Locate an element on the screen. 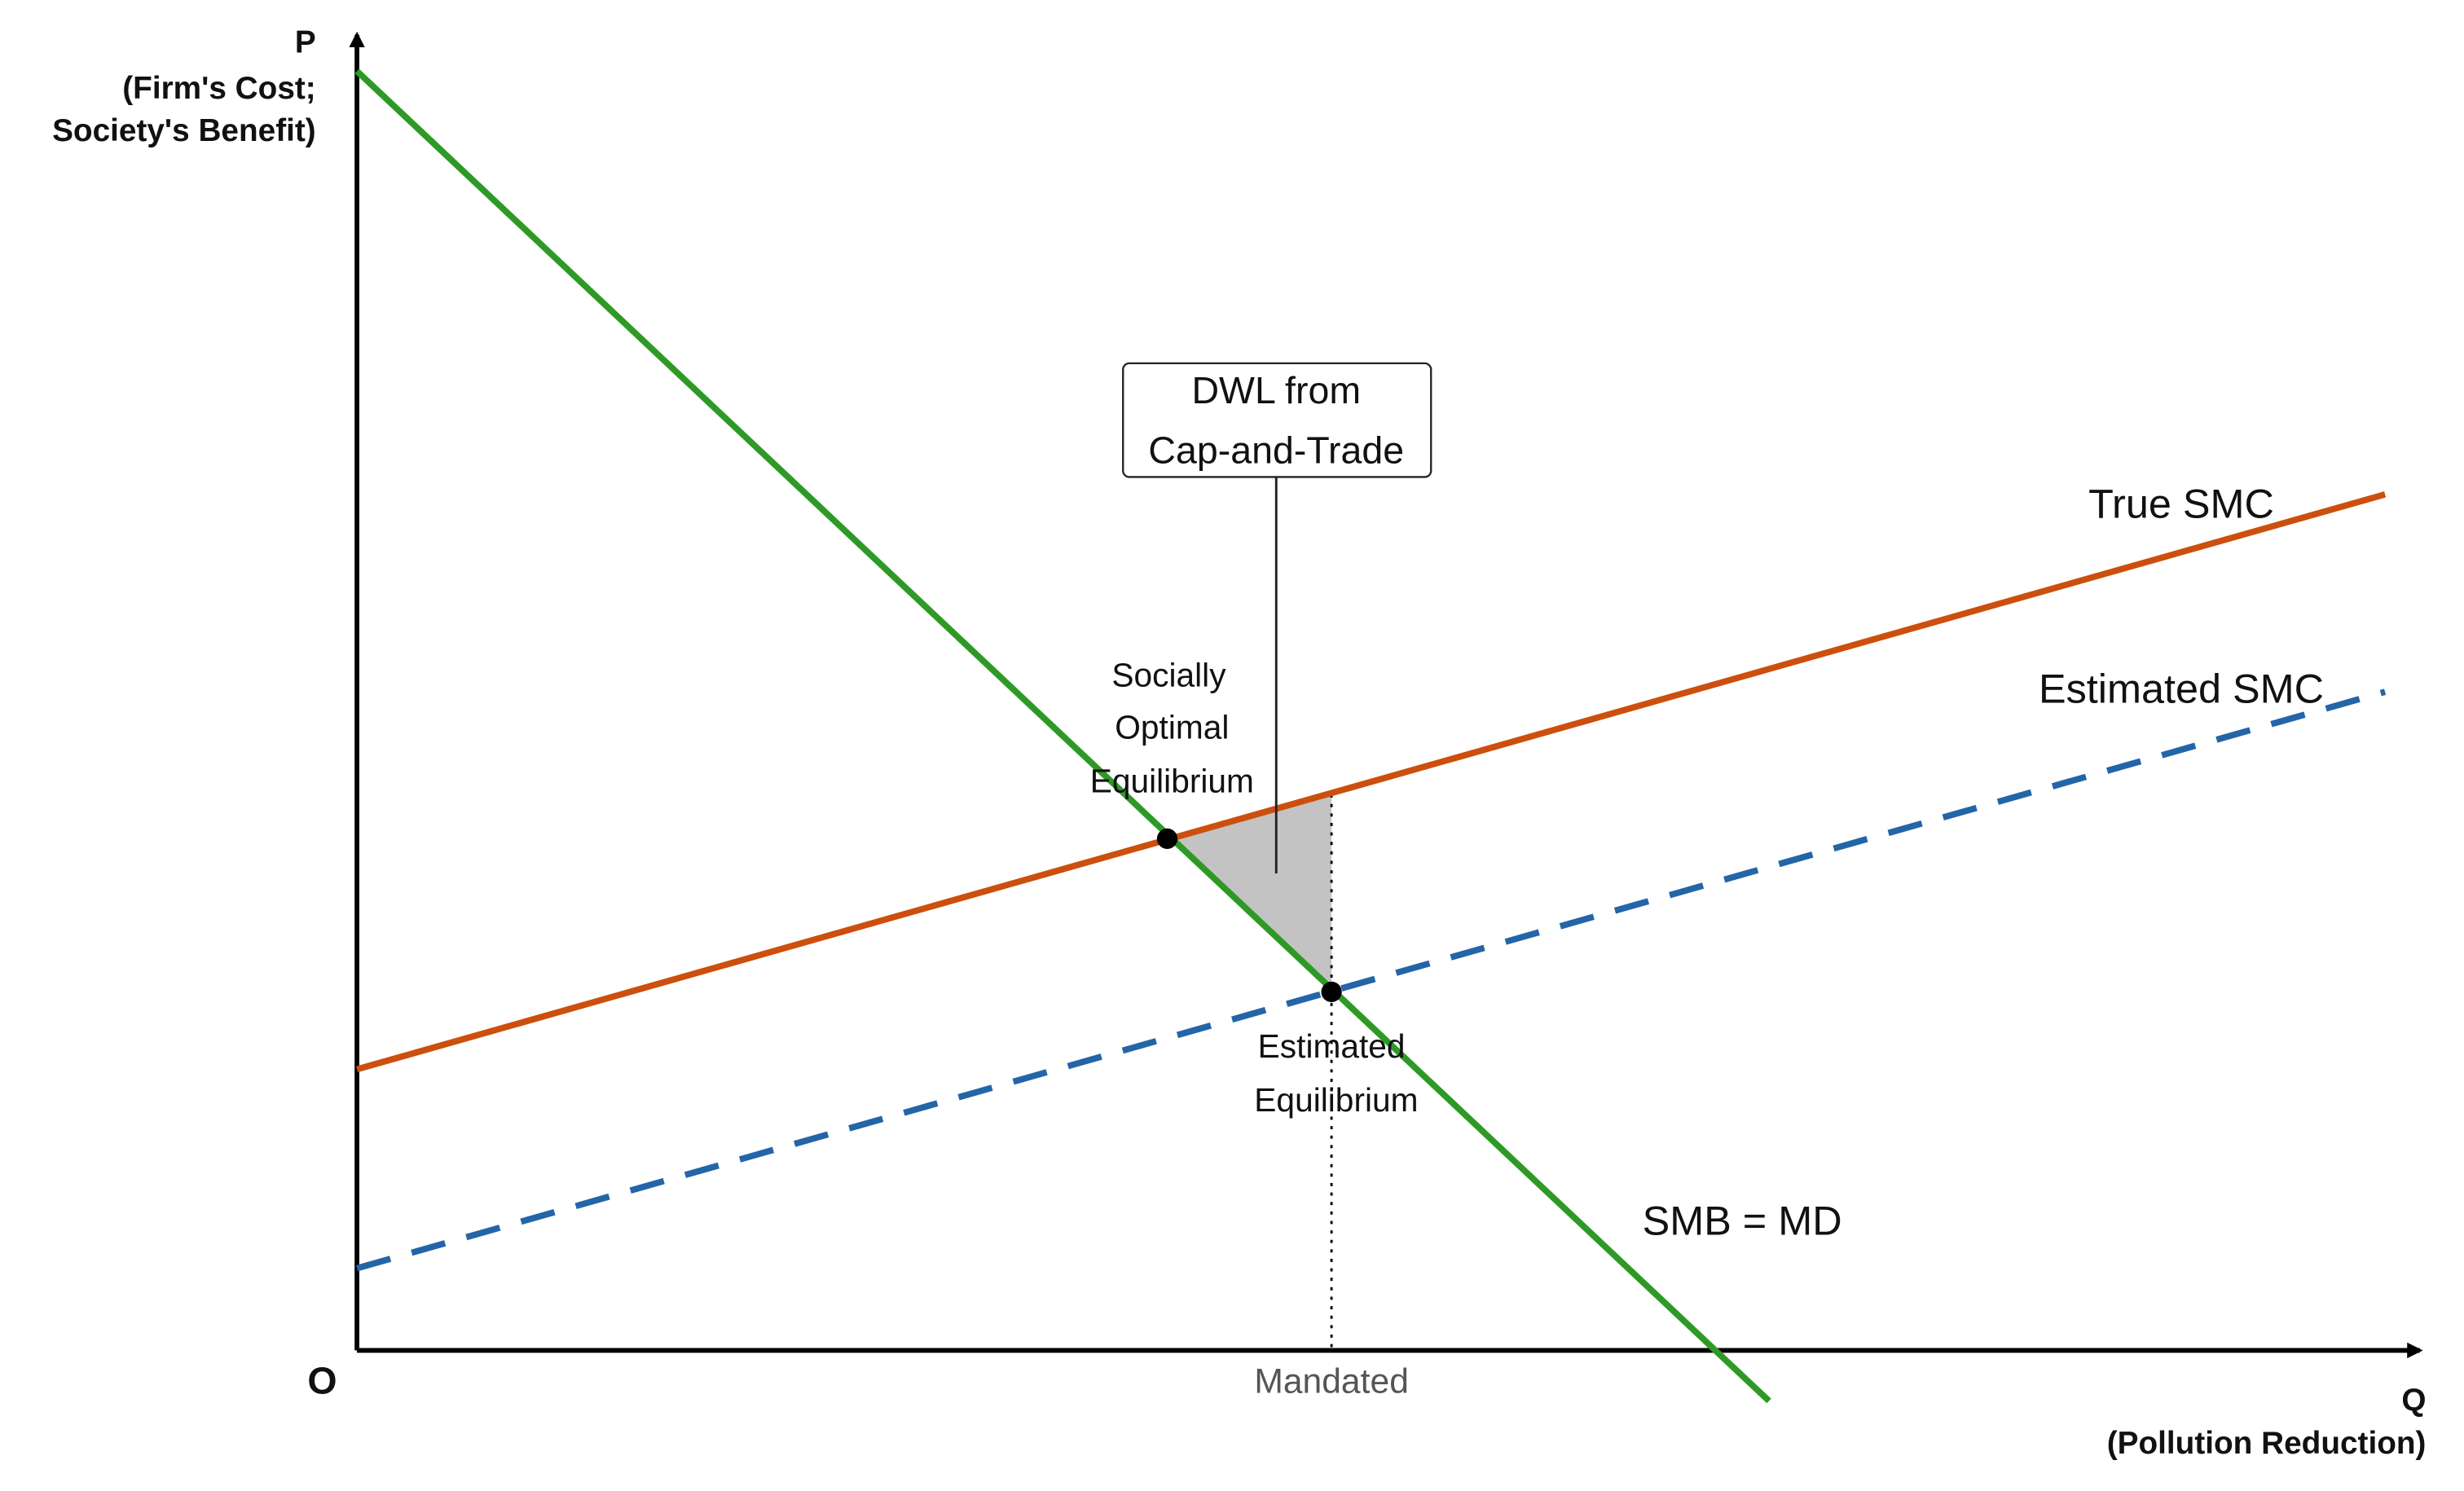  point-label: Socially is located at coordinates (1168, 674).